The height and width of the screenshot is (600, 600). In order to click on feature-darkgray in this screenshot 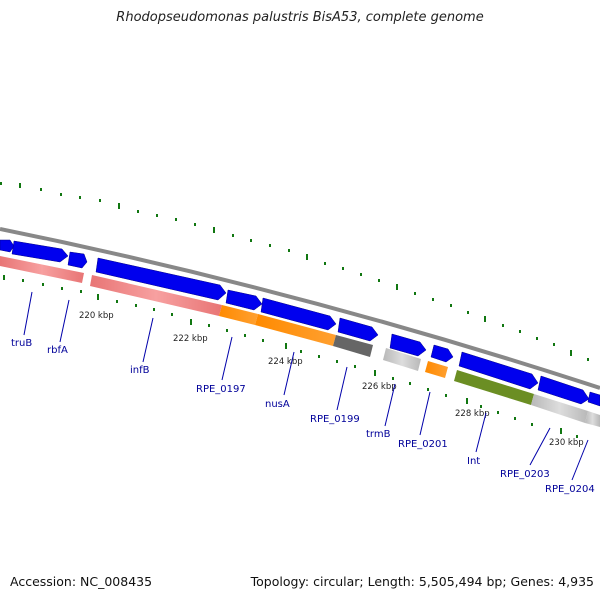, I will do `click(353, 346)`.